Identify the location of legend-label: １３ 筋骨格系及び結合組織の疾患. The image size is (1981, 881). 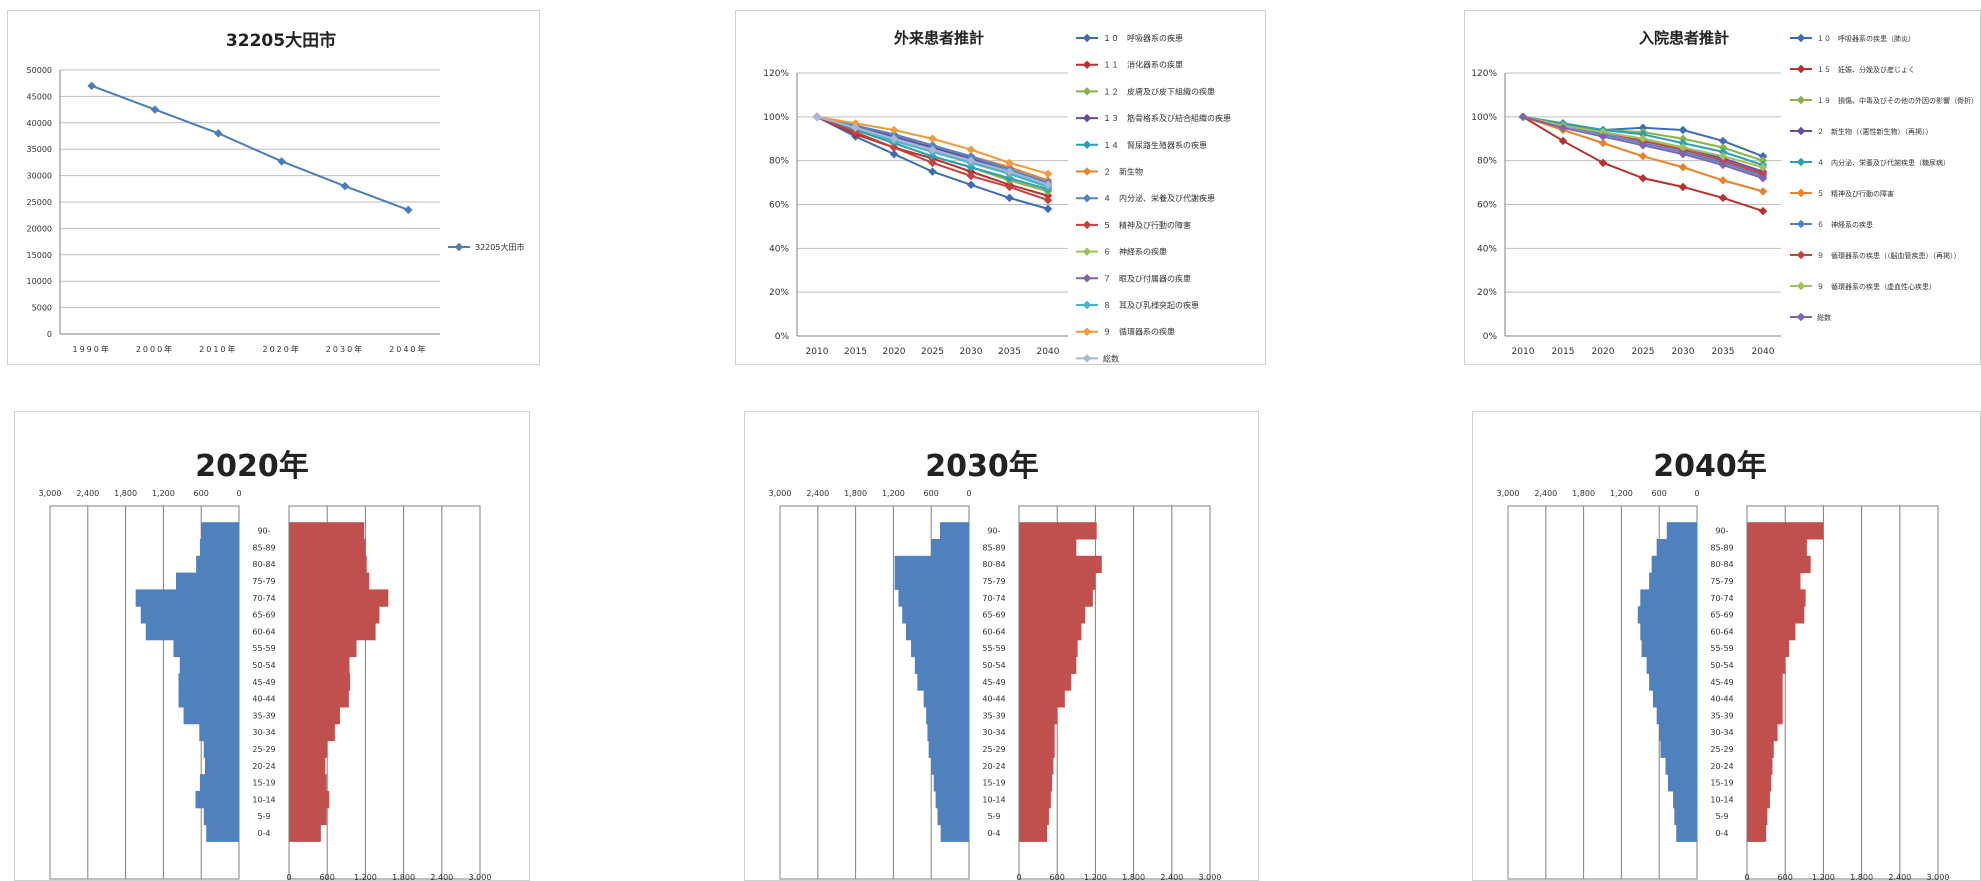
(1167, 118).